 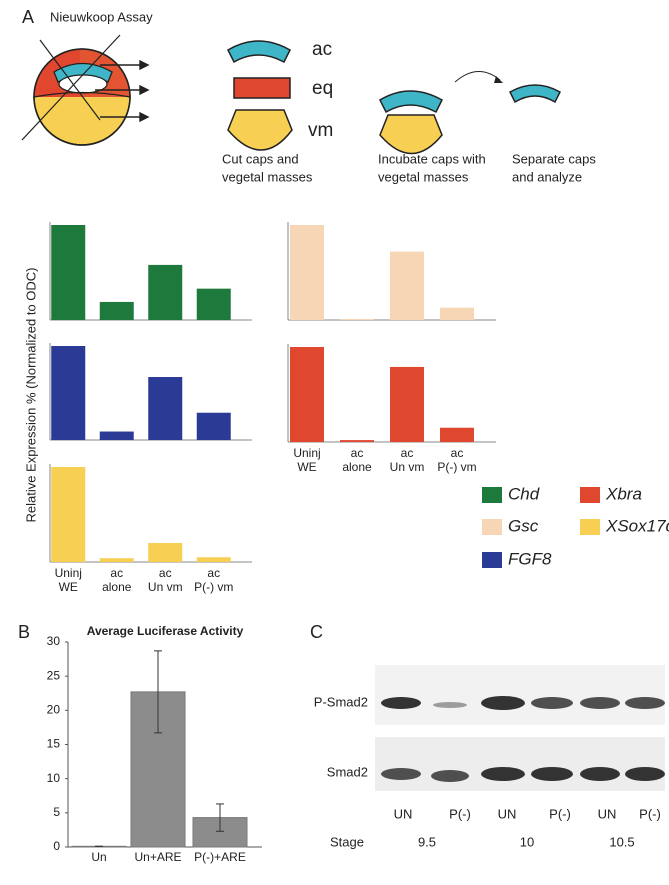 What do you see at coordinates (24, 632) in the screenshot?
I see `panel-label: B` at bounding box center [24, 632].